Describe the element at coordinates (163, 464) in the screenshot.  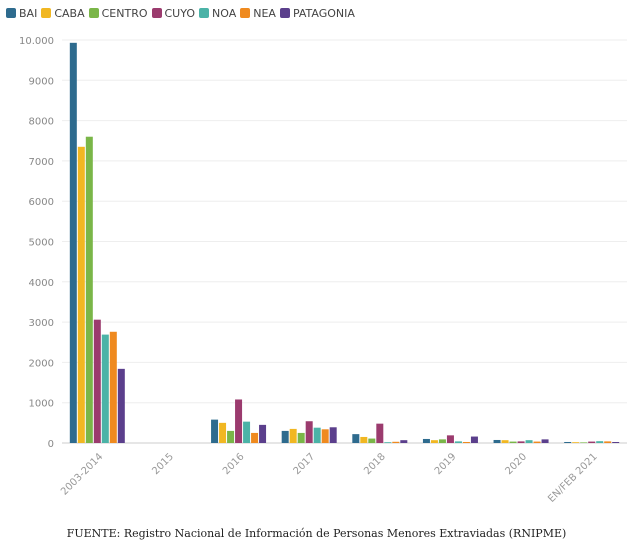
I see `x-tick-label: 2015` at that location.